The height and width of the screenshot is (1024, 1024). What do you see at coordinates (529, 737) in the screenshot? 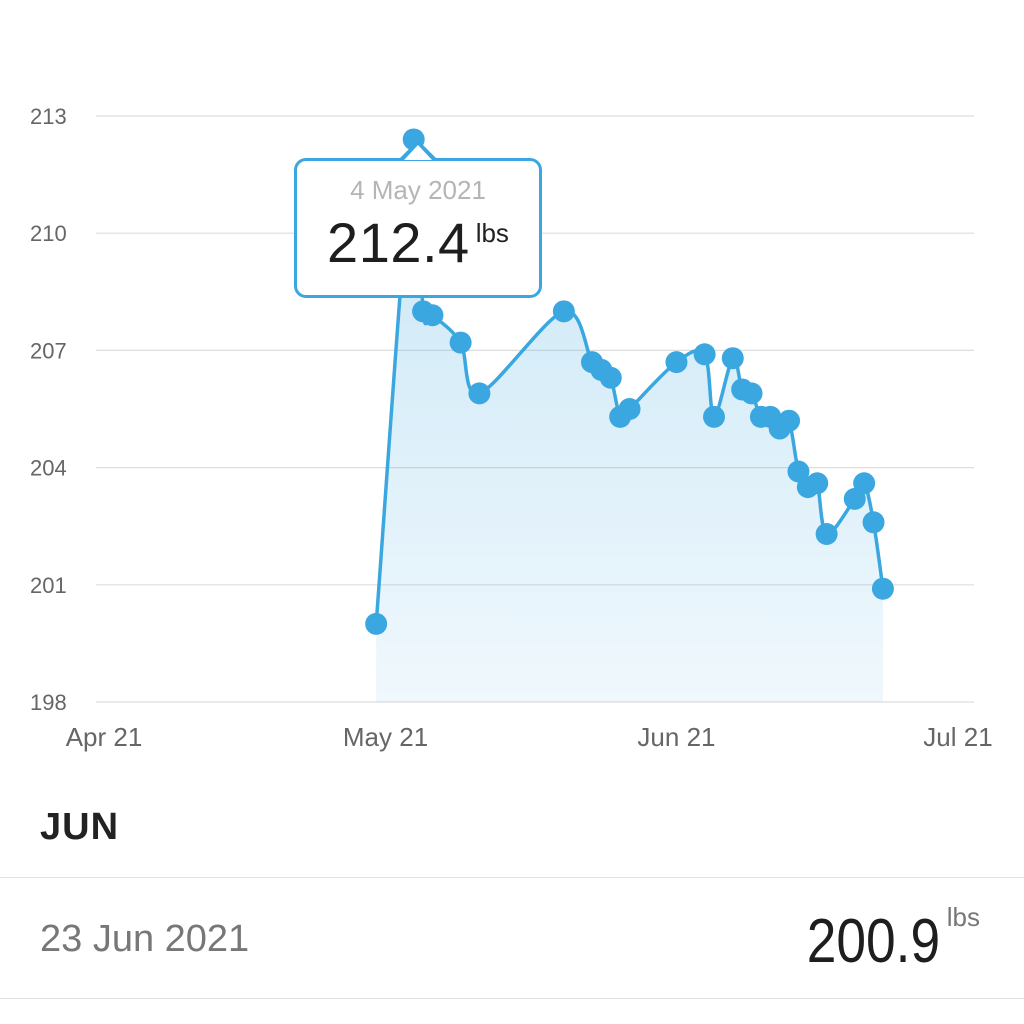
I see `x-axis-ticks: Apr 21 May 21 Jun 21 Jul 21` at bounding box center [529, 737].